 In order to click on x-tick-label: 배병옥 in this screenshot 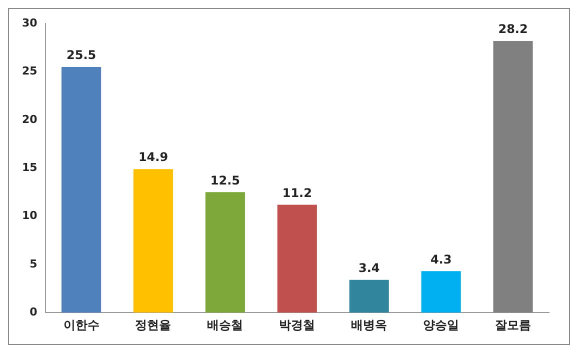, I will do `click(369, 325)`.